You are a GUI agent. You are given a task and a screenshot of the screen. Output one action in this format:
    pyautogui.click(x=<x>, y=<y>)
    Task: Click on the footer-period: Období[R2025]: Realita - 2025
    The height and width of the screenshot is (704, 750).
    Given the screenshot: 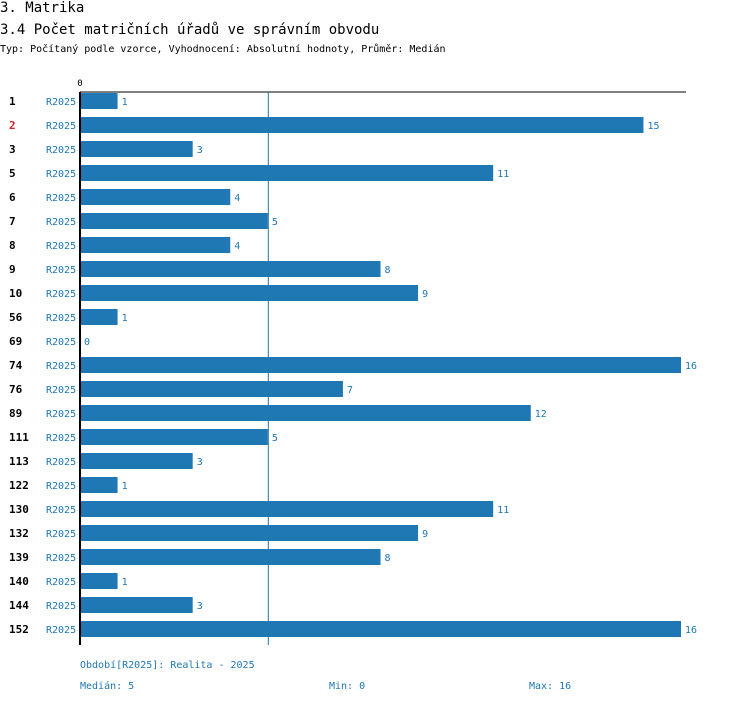 What is the action you would take?
    pyautogui.click(x=167, y=665)
    